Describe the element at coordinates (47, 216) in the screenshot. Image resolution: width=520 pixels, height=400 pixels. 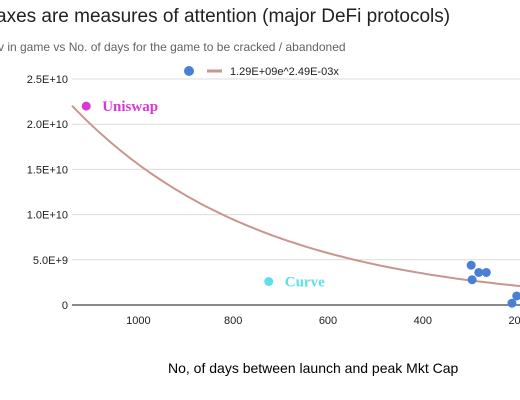
I see `y-tick-label: 1.0E+10` at that location.